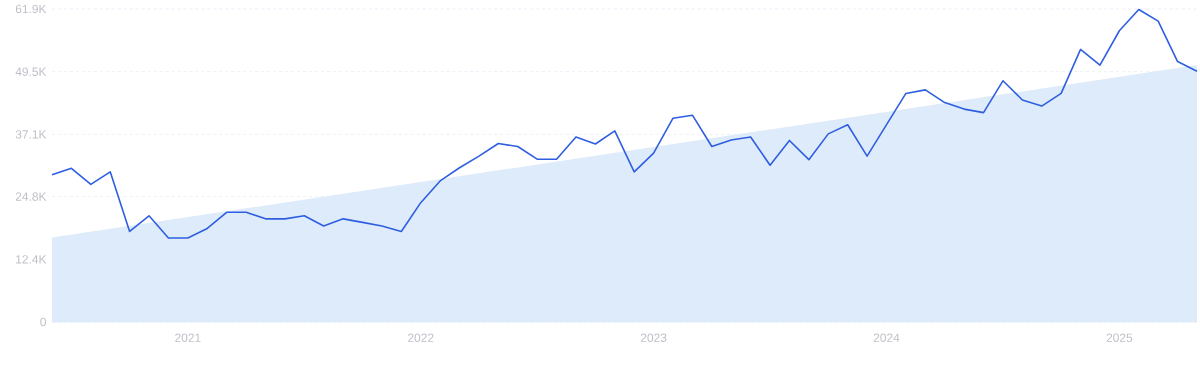 This screenshot has height=371, width=1200. I want to click on y-tick-label: 0, so click(43, 322).